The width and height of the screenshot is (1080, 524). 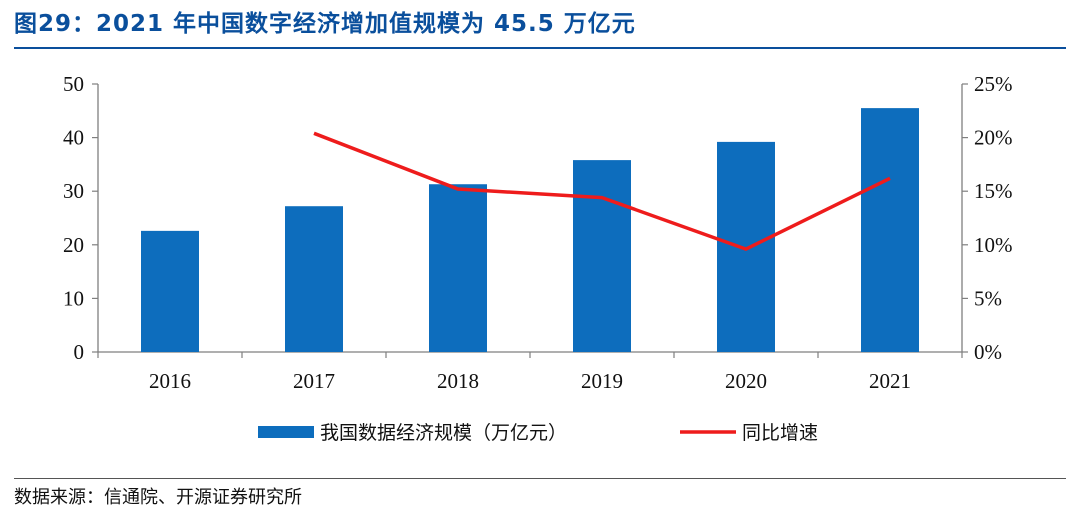 What do you see at coordinates (993, 84) in the screenshot?
I see `right-tick-label: 25%` at bounding box center [993, 84].